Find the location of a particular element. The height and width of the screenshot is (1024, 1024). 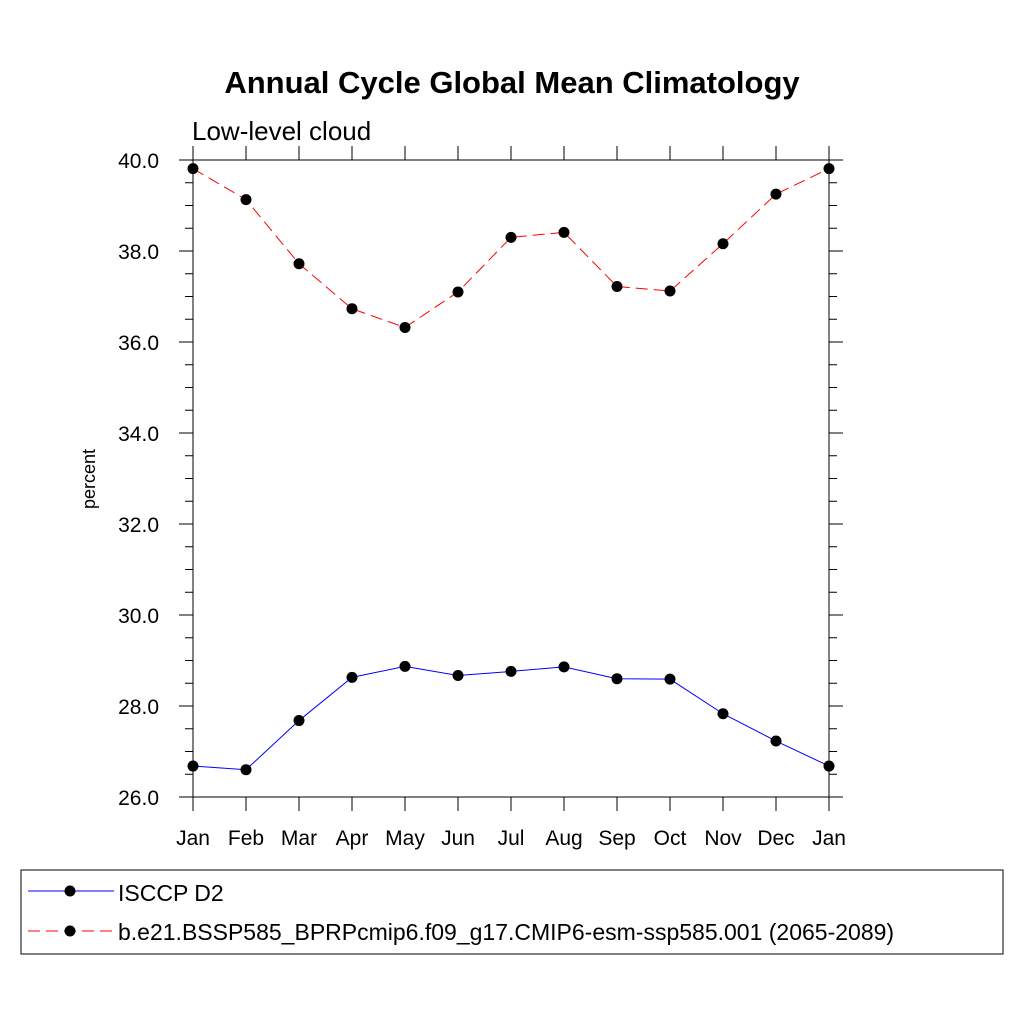

x-tick-label: Apr is located at coordinates (352, 838).